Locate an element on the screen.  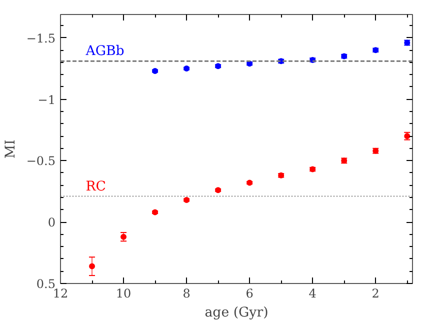
x-tick-label: 10 is located at coordinates (124, 293).